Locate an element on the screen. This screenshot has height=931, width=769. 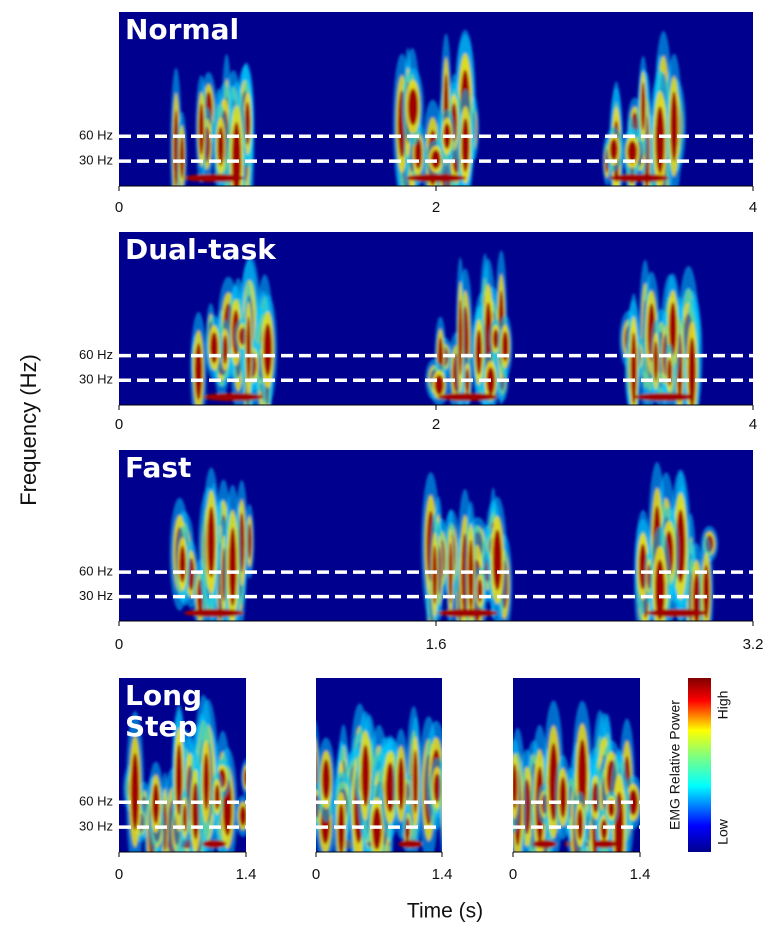
panel-title: Long Step is located at coordinates (164, 711).